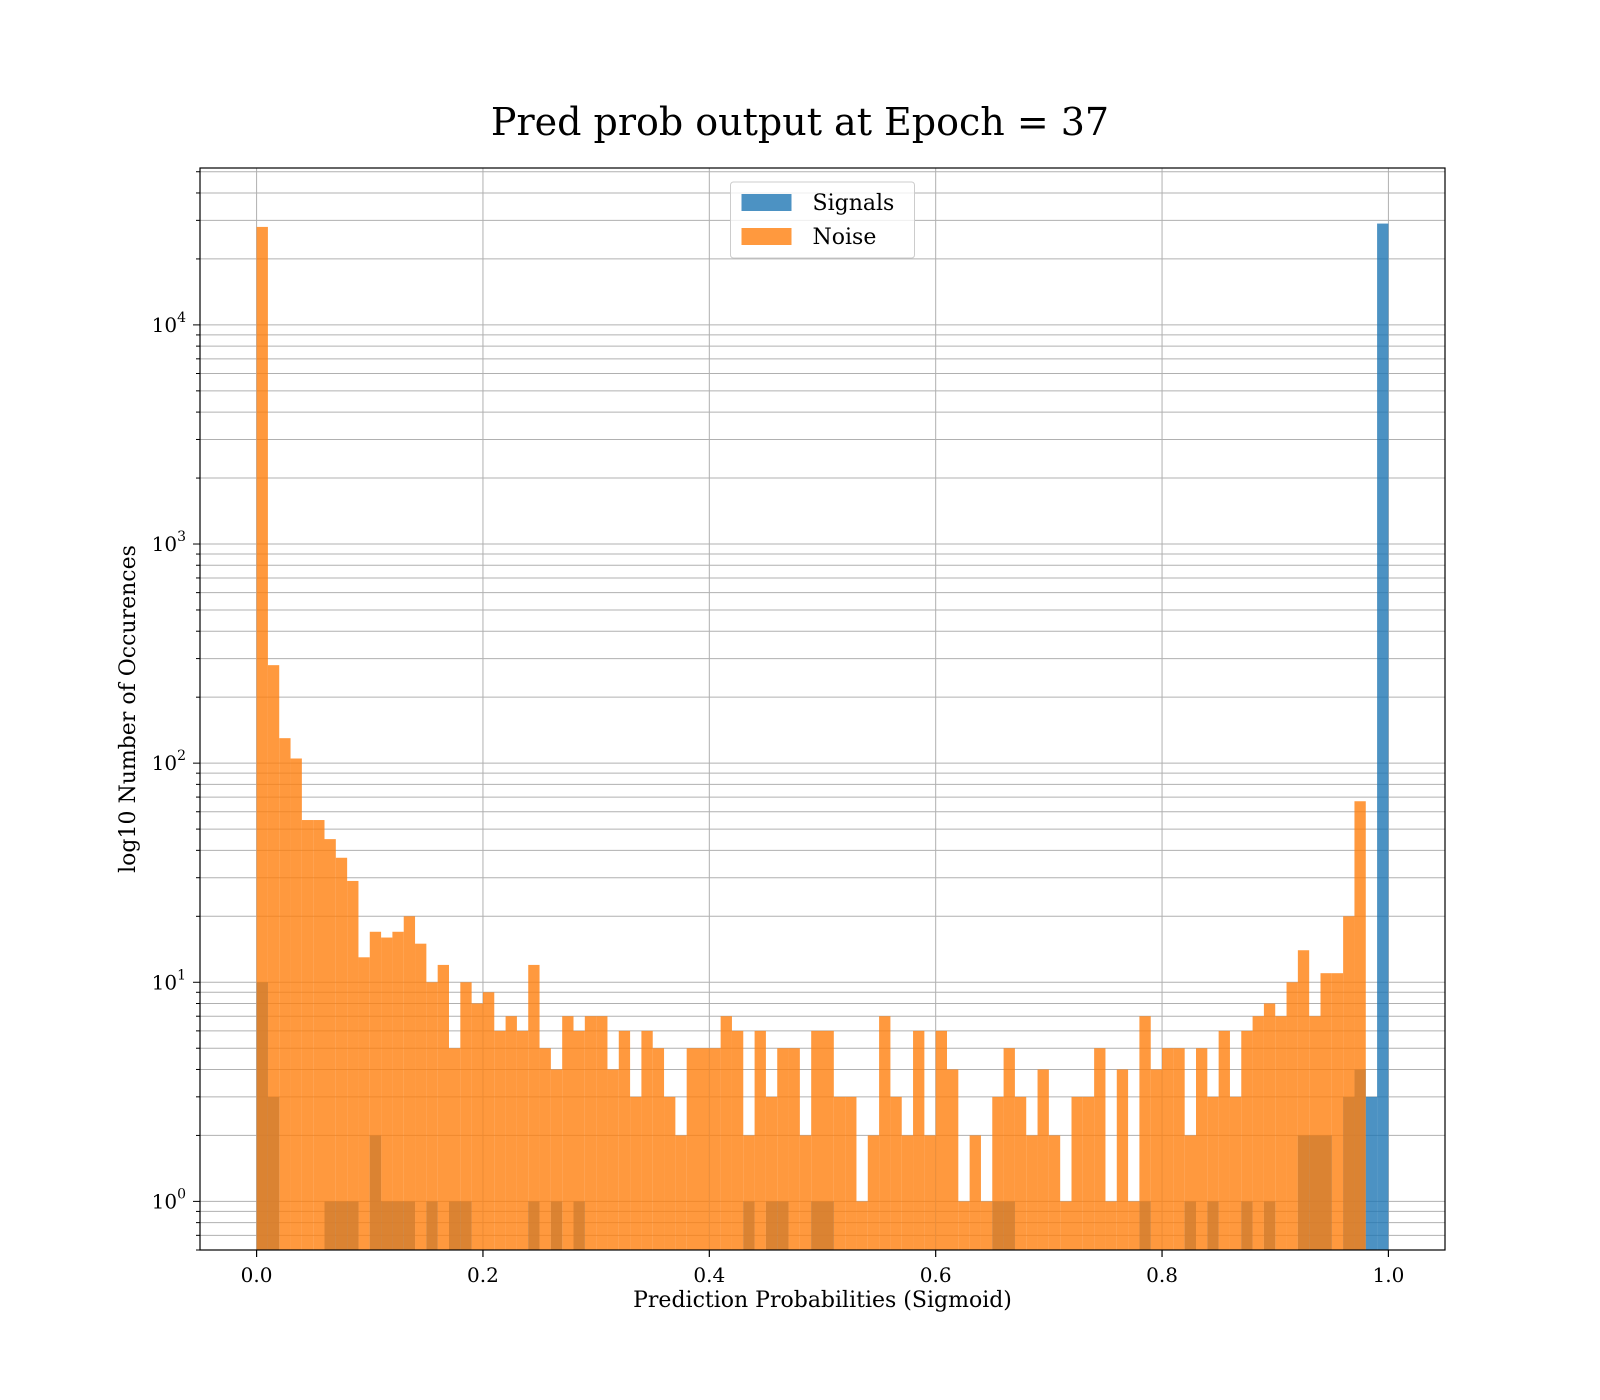 The image size is (1600, 1400). What do you see at coordinates (800, 122) in the screenshot?
I see `chart-title: Pred prob output at Epoch = 37` at bounding box center [800, 122].